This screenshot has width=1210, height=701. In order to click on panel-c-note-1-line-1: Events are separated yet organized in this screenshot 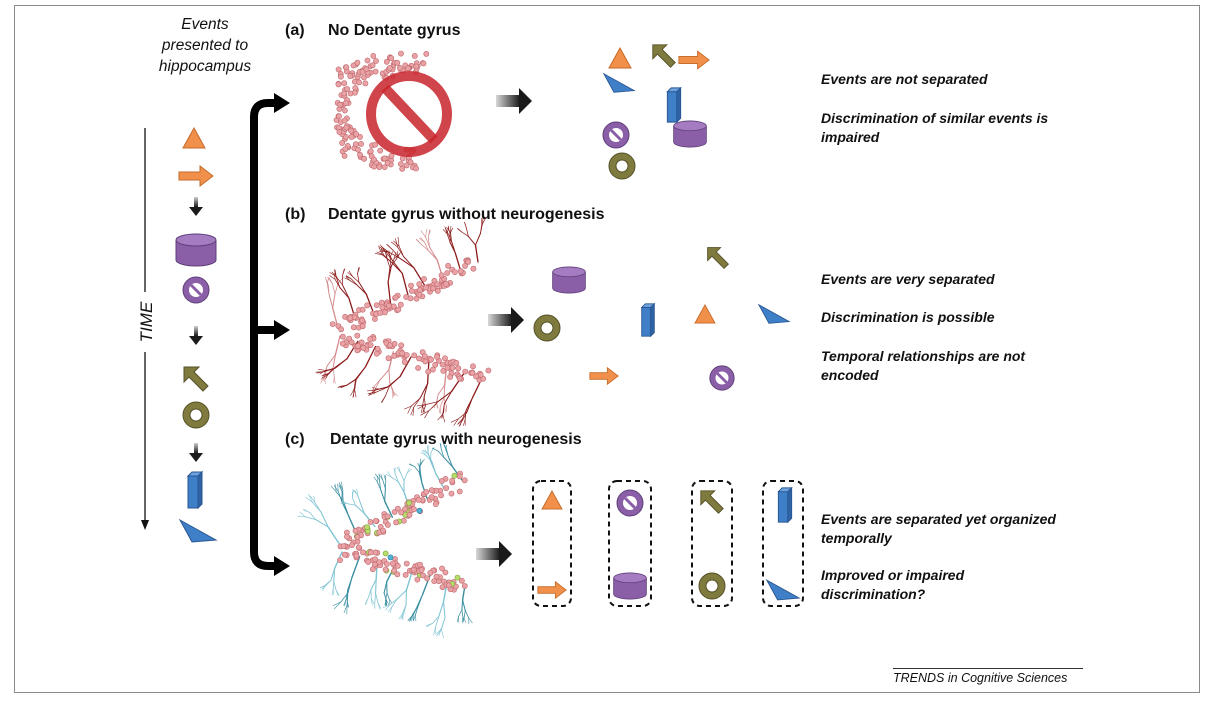, I will do `click(938, 519)`.